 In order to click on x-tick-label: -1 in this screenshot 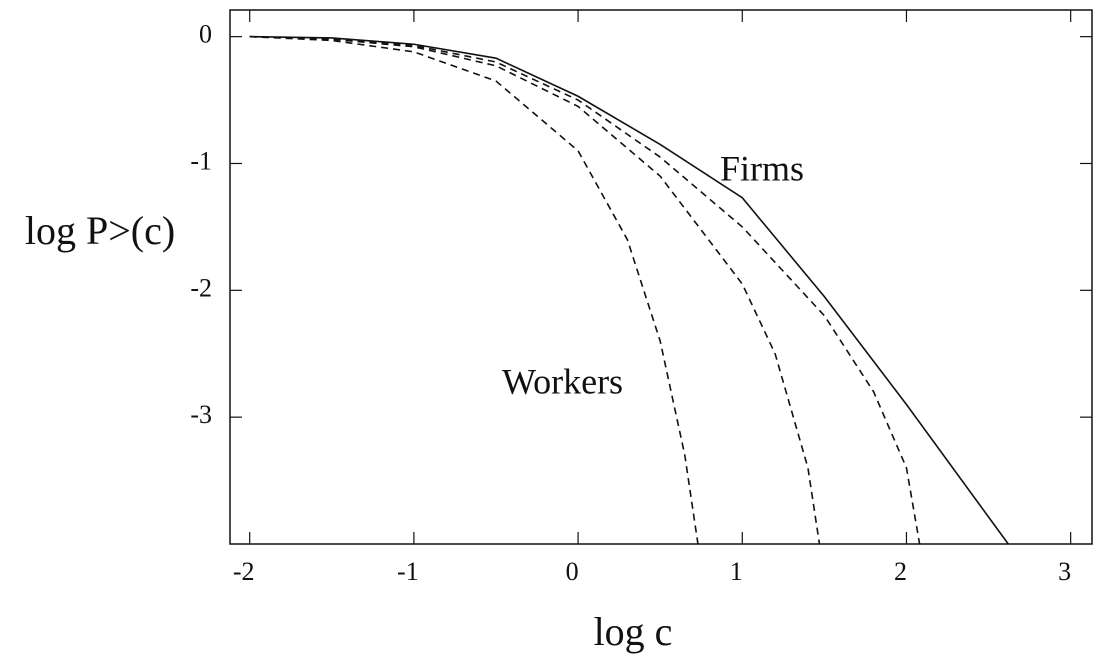, I will do `click(408, 571)`.